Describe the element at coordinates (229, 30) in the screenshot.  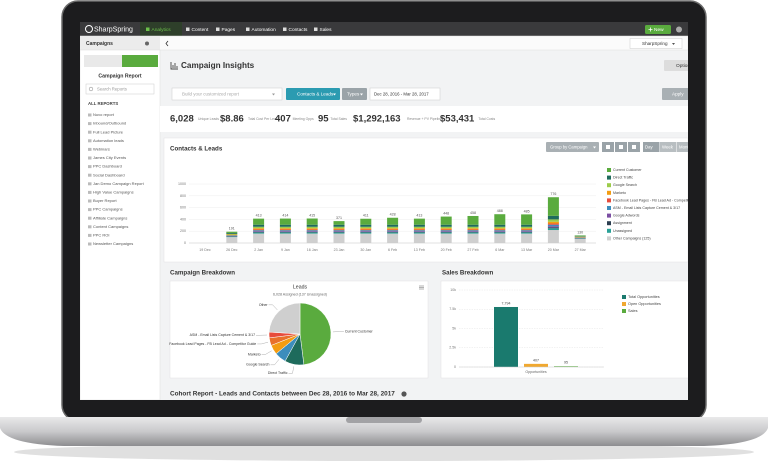
I see `nav-tab: Pages` at that location.